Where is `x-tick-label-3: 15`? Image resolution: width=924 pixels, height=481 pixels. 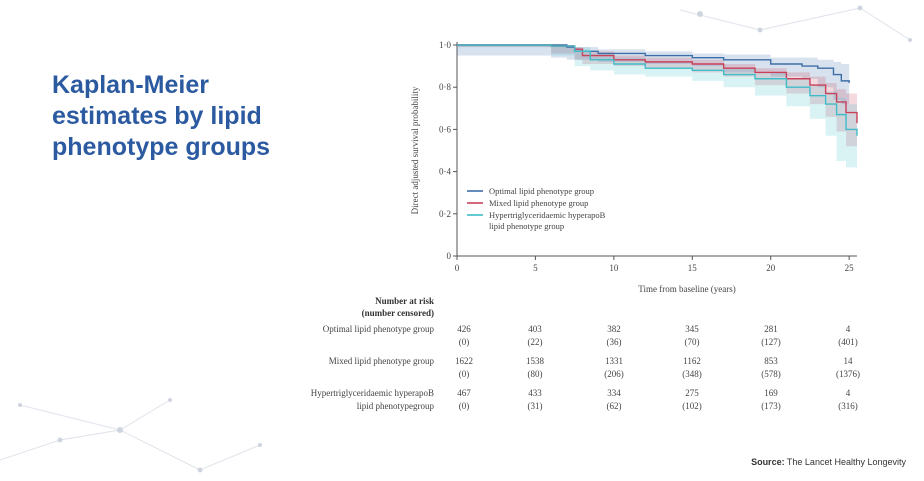
x-tick-label-3: 15 is located at coordinates (693, 268).